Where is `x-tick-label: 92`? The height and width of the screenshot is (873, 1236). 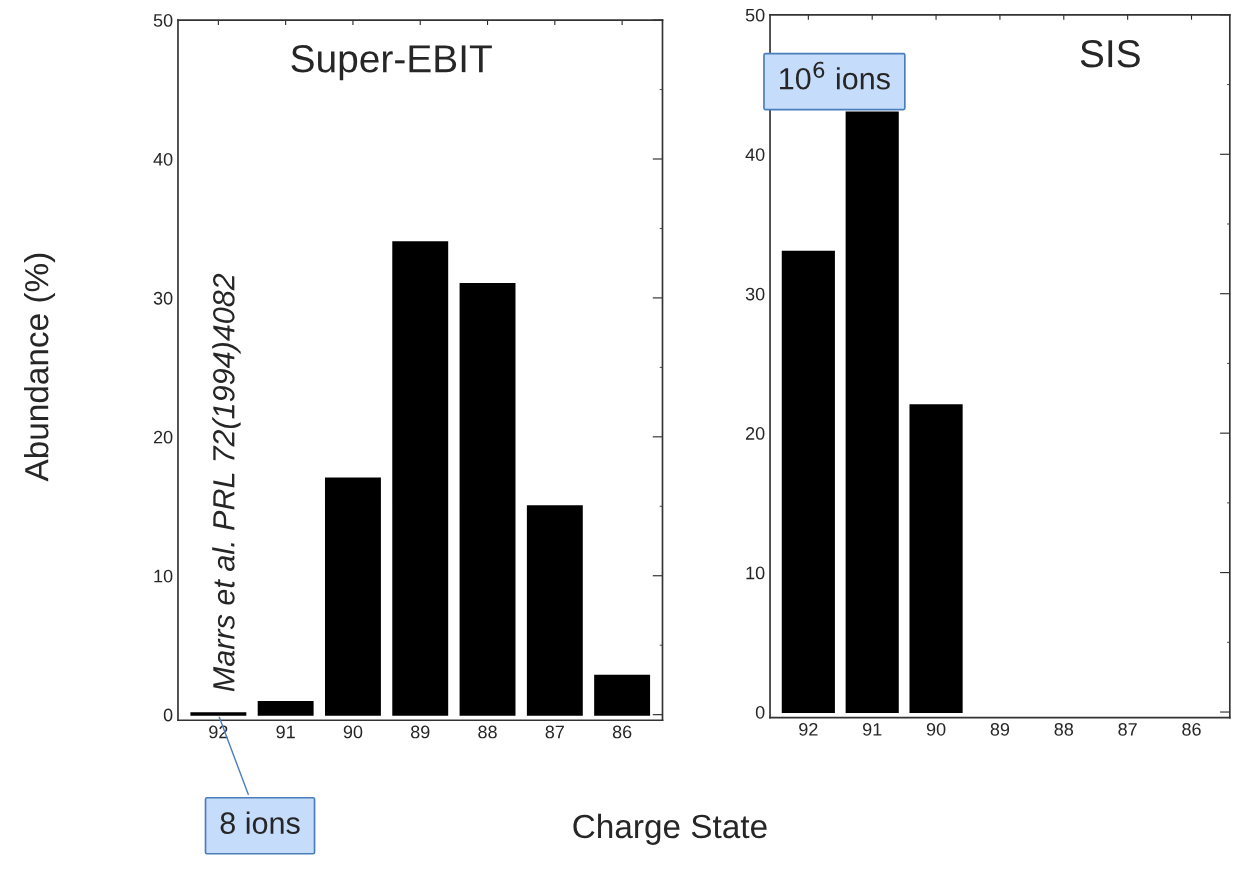 x-tick-label: 92 is located at coordinates (808, 729).